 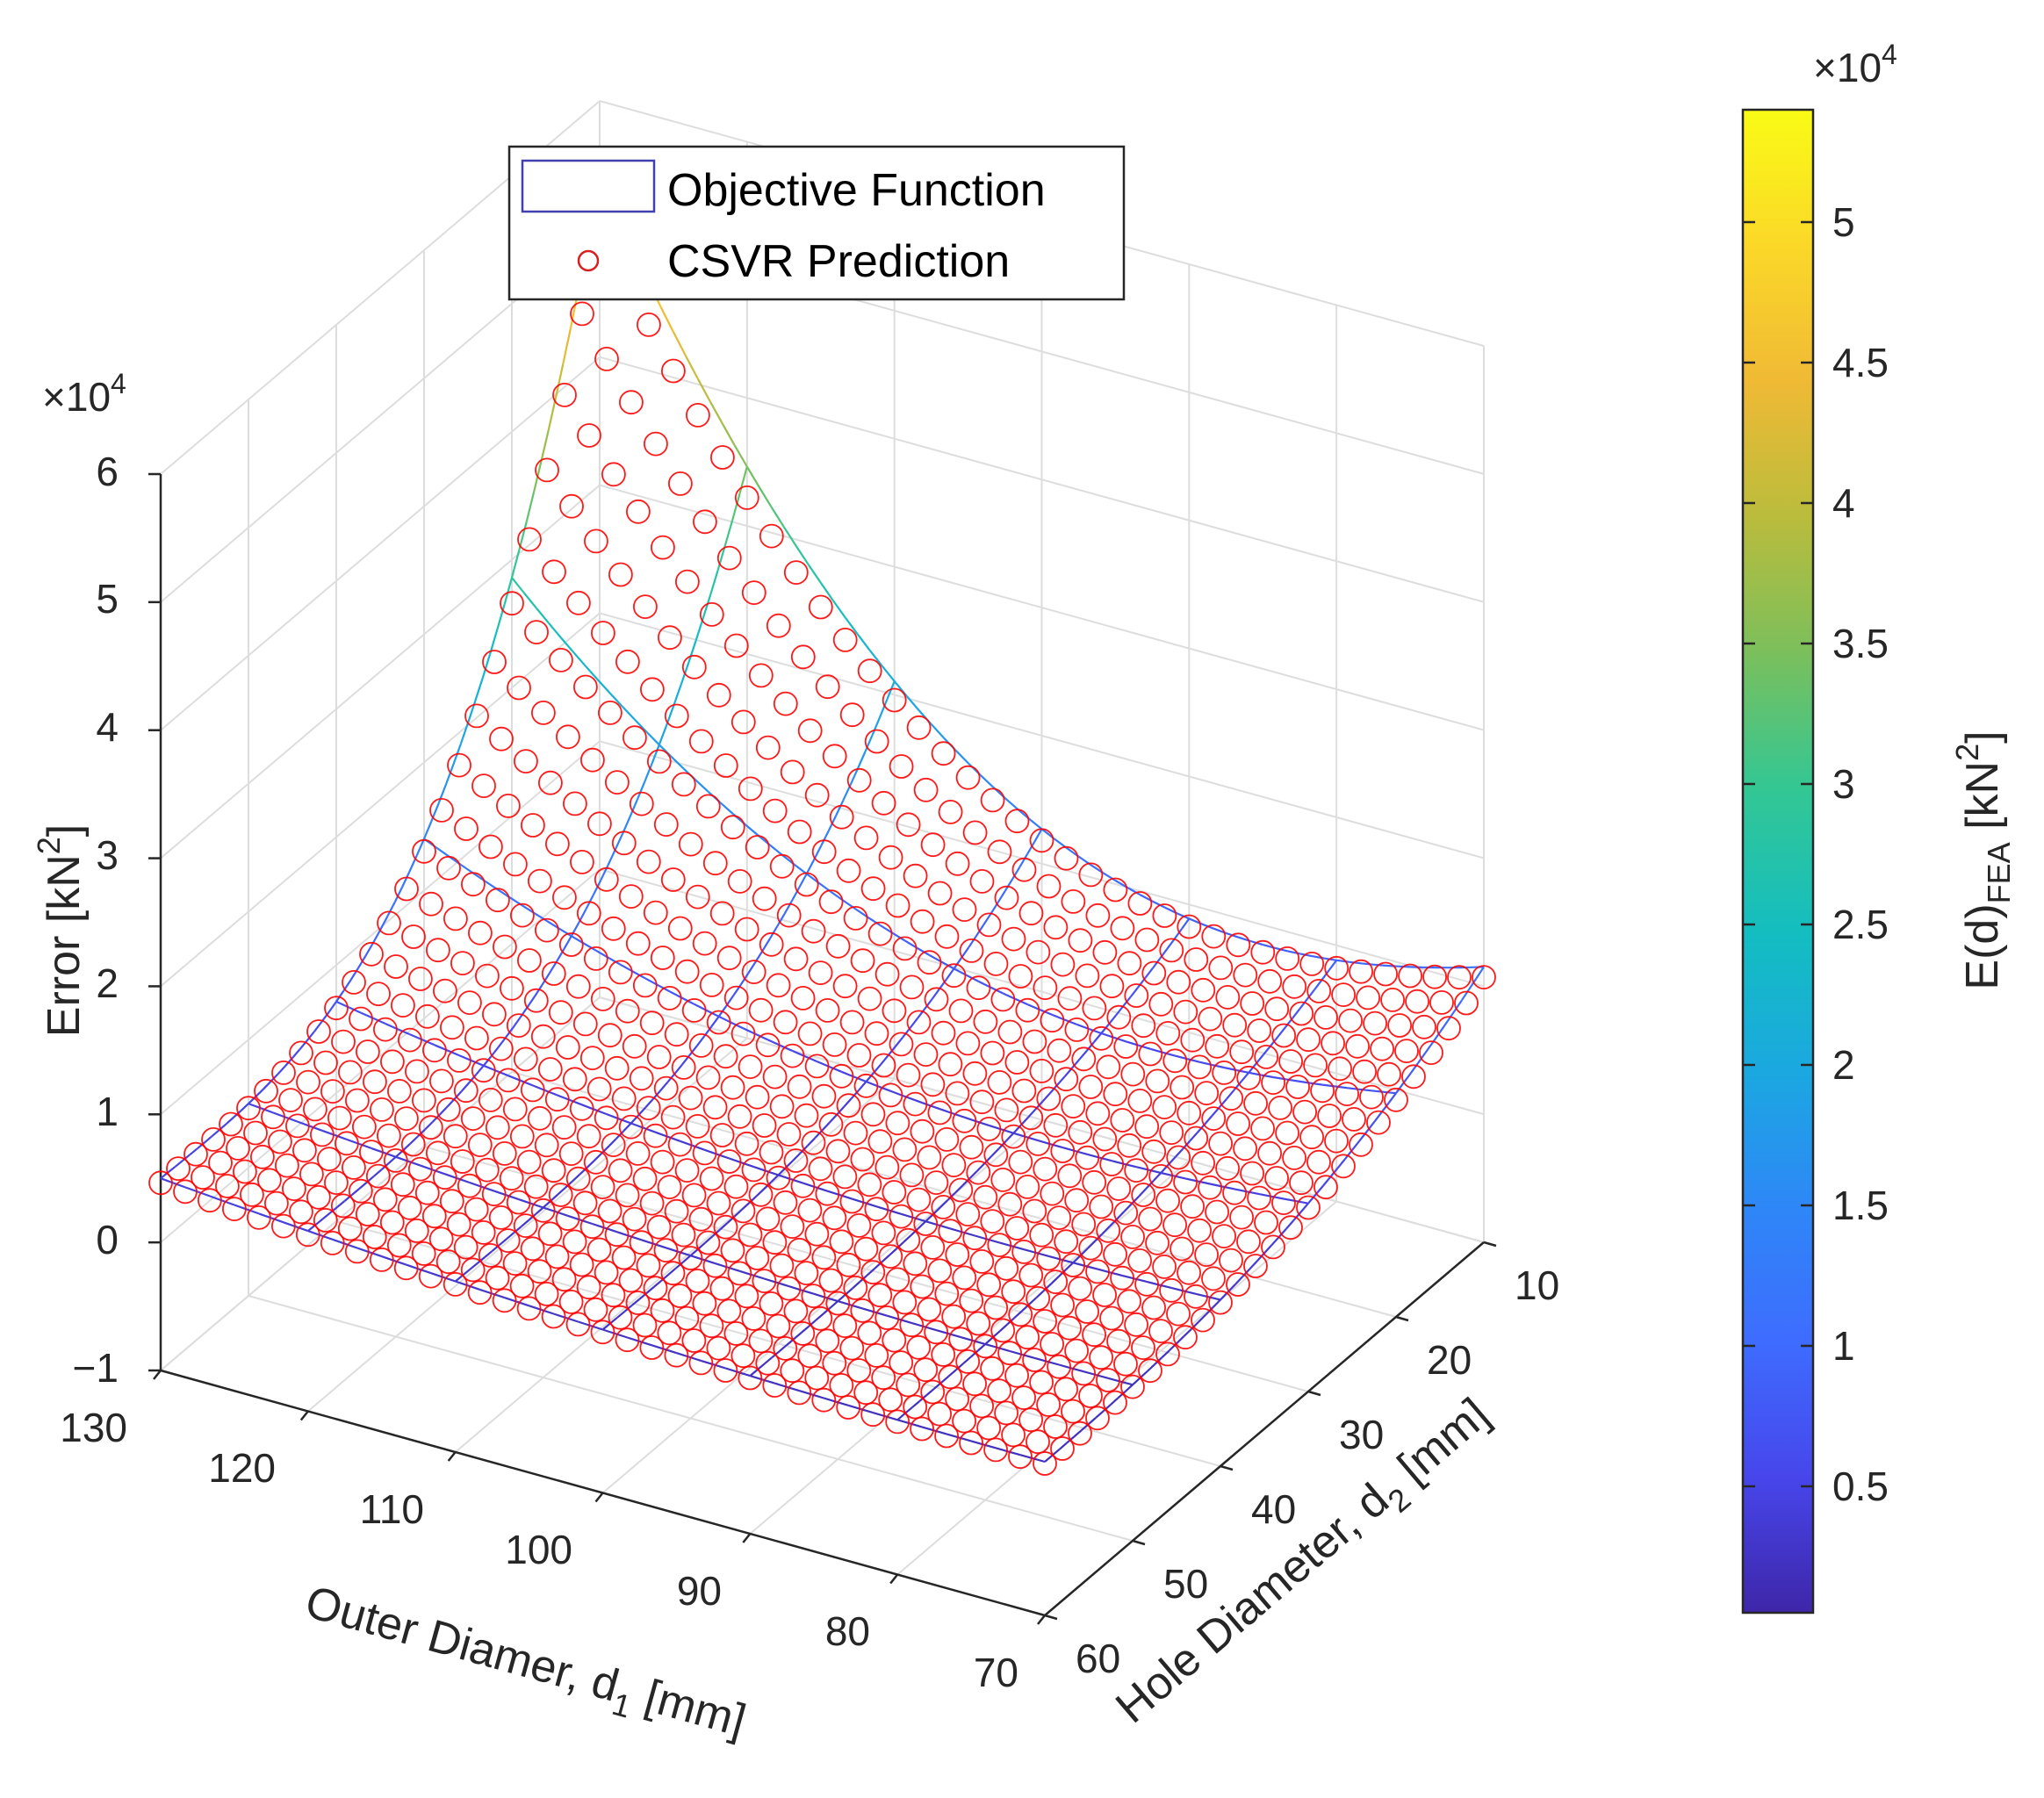 I want to click on z-tick-label: 0, so click(x=107, y=1239).